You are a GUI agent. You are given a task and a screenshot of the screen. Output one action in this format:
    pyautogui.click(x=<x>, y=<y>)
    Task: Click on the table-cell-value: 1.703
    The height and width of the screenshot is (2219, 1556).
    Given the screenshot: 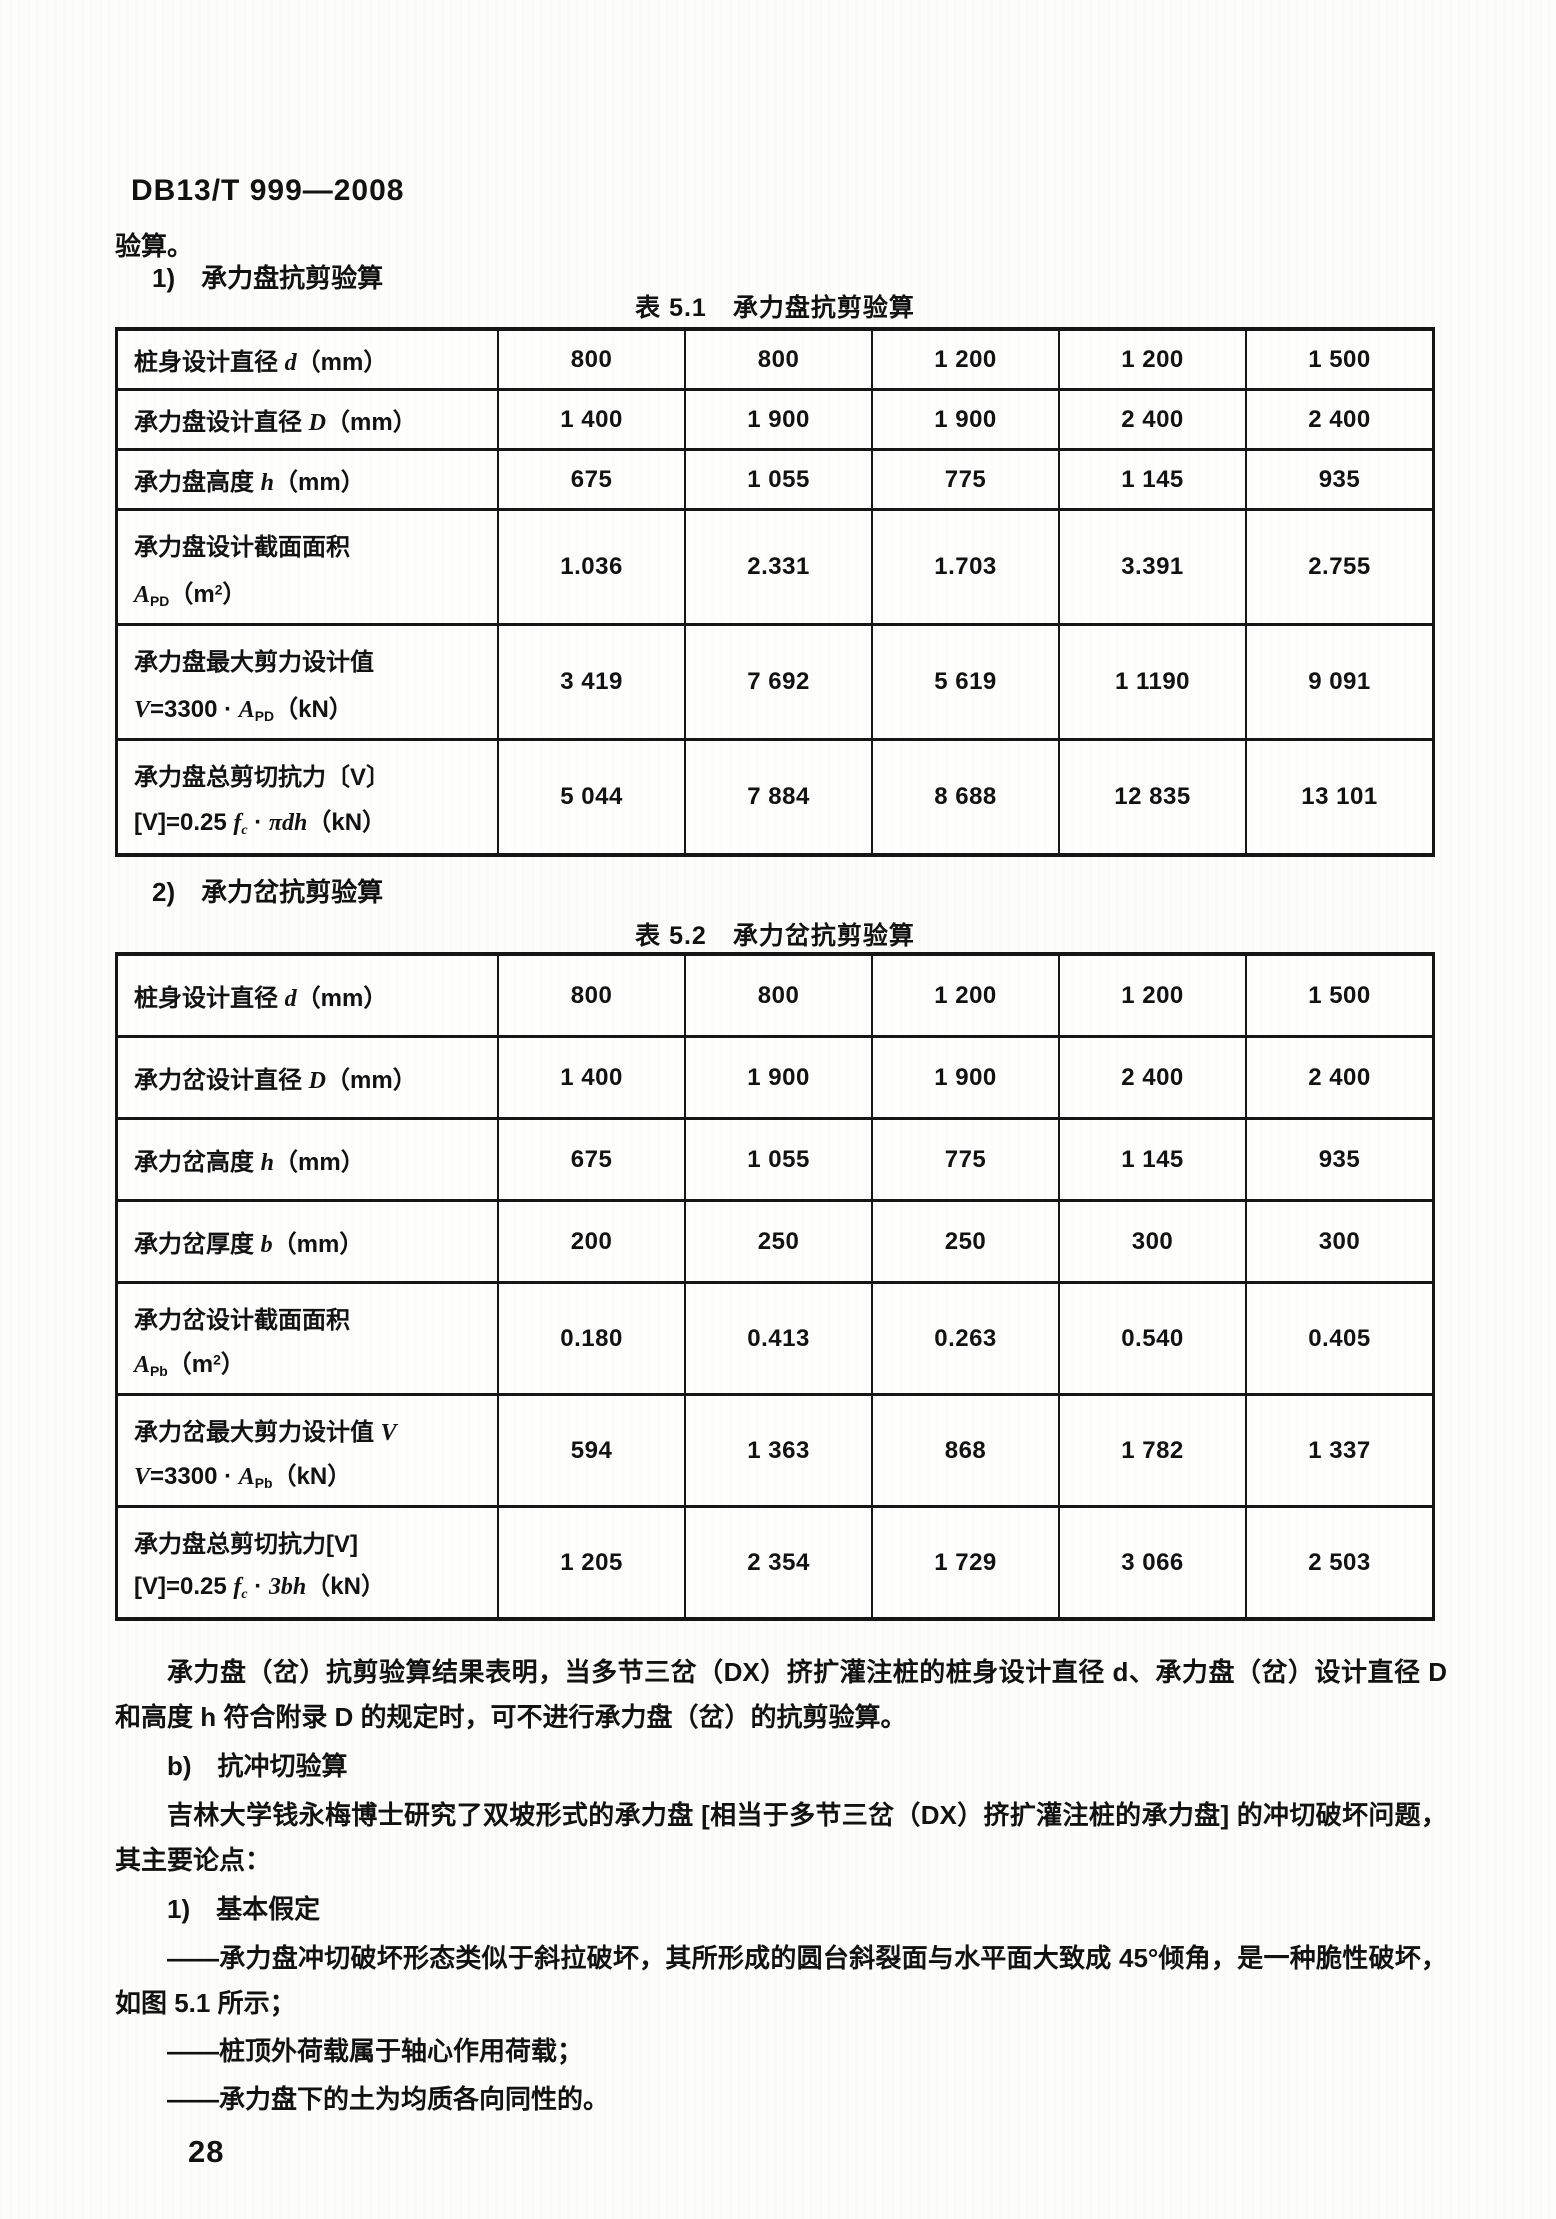 What is the action you would take?
    pyautogui.click(x=966, y=567)
    